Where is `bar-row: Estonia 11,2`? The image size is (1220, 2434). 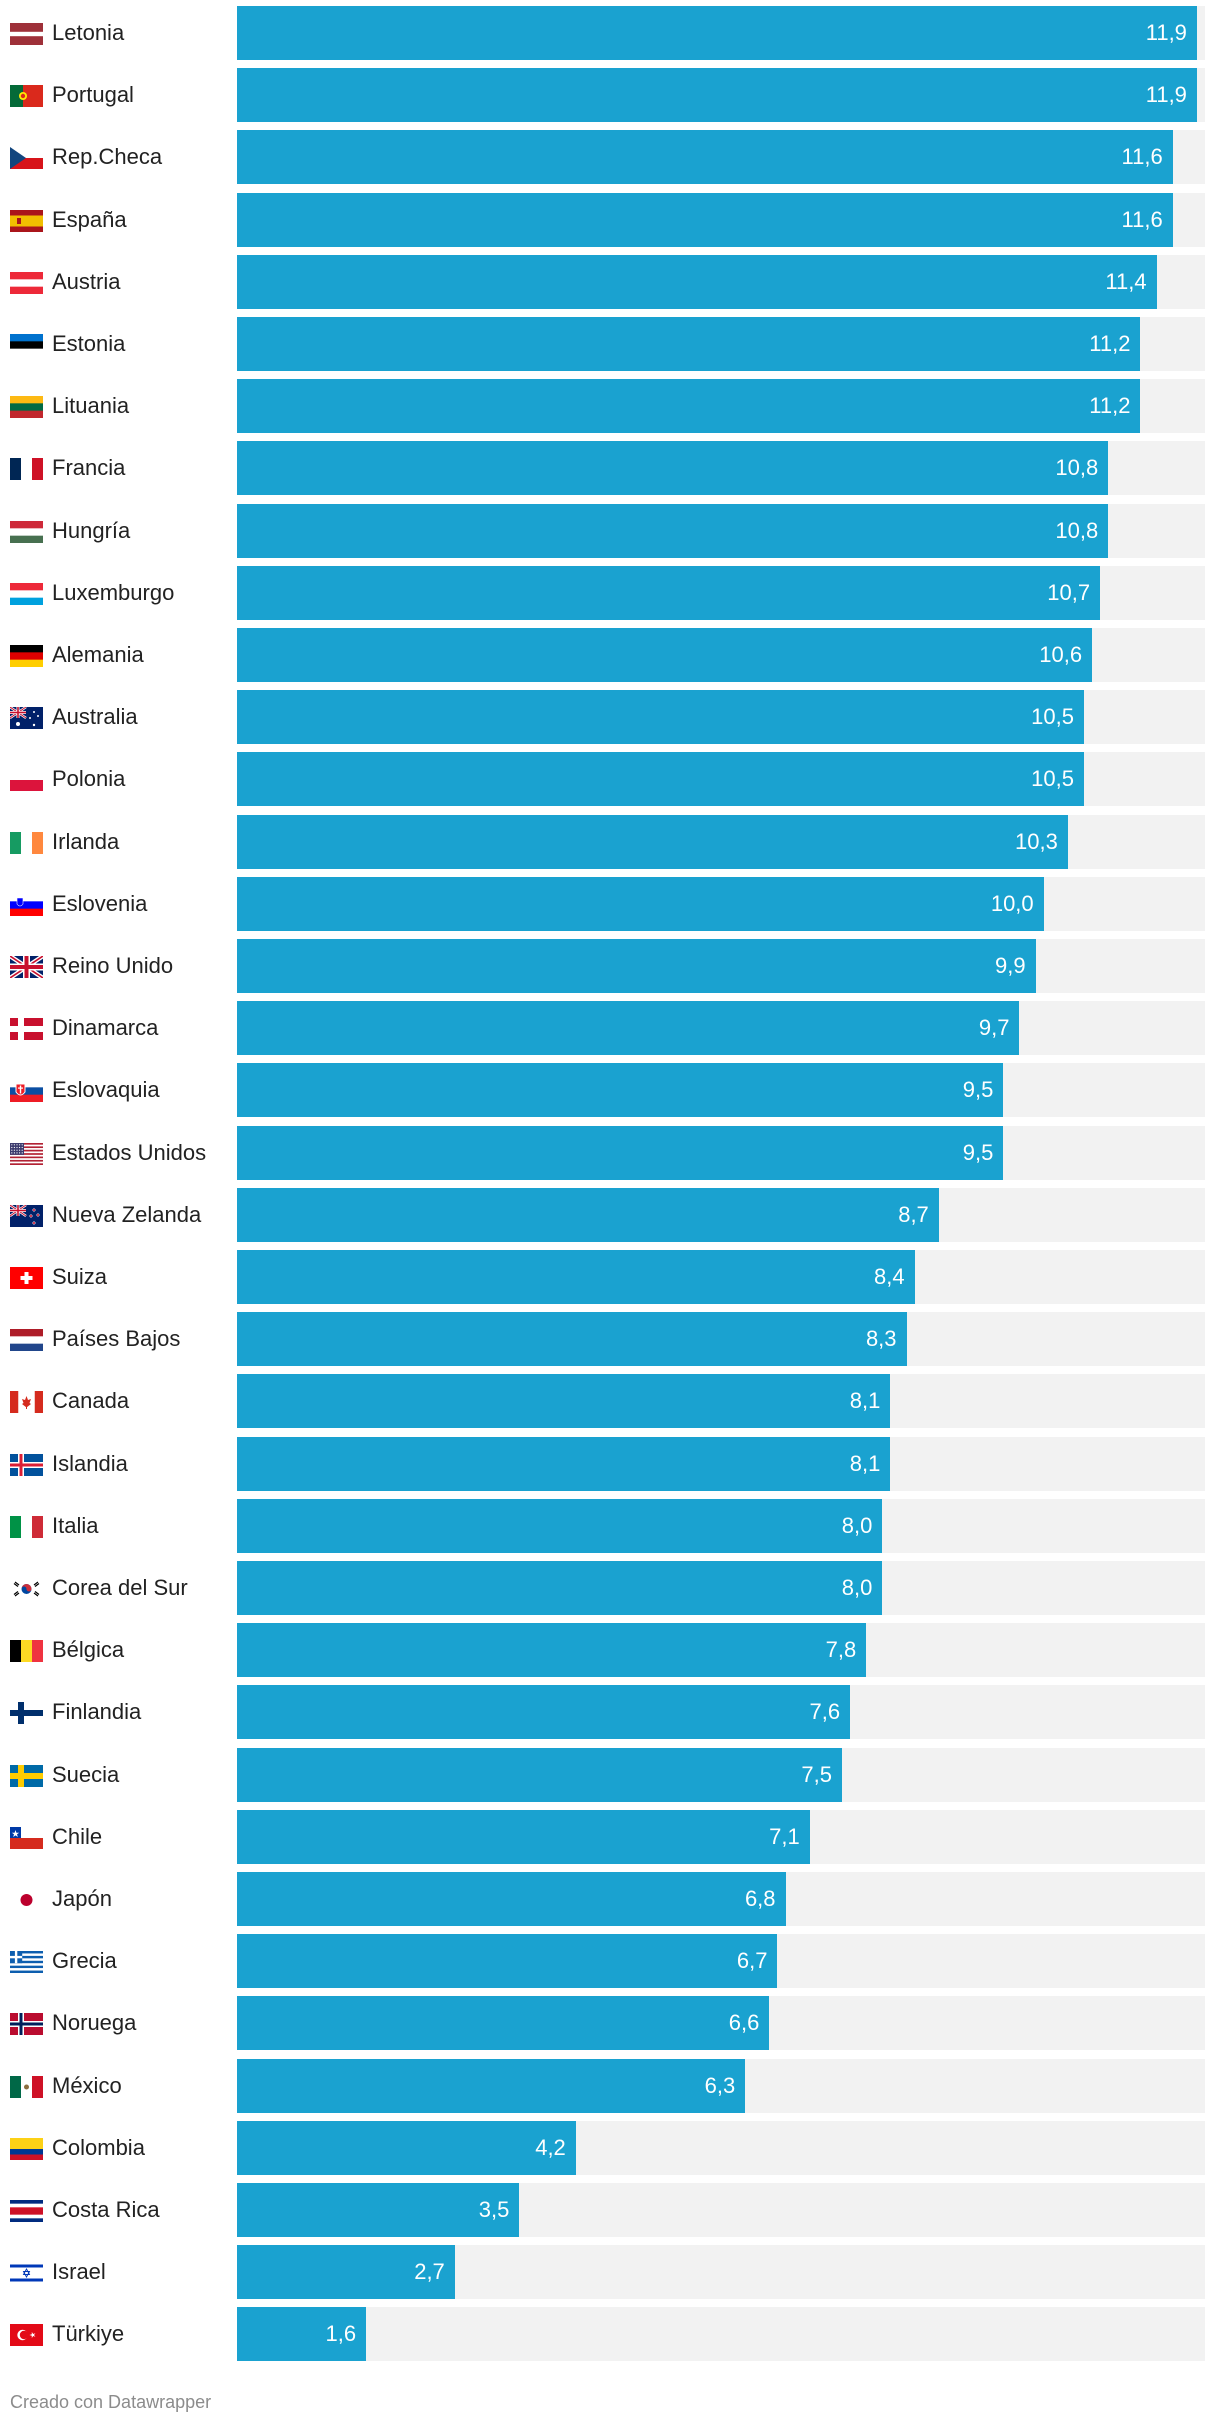 bar-row: Estonia 11,2 is located at coordinates (610, 344).